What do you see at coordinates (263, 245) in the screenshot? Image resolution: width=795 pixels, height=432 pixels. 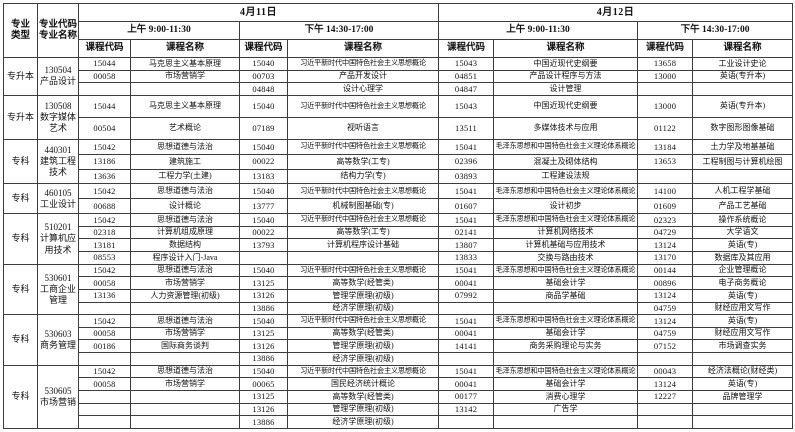 I see `course-code-cell: 13793` at bounding box center [263, 245].